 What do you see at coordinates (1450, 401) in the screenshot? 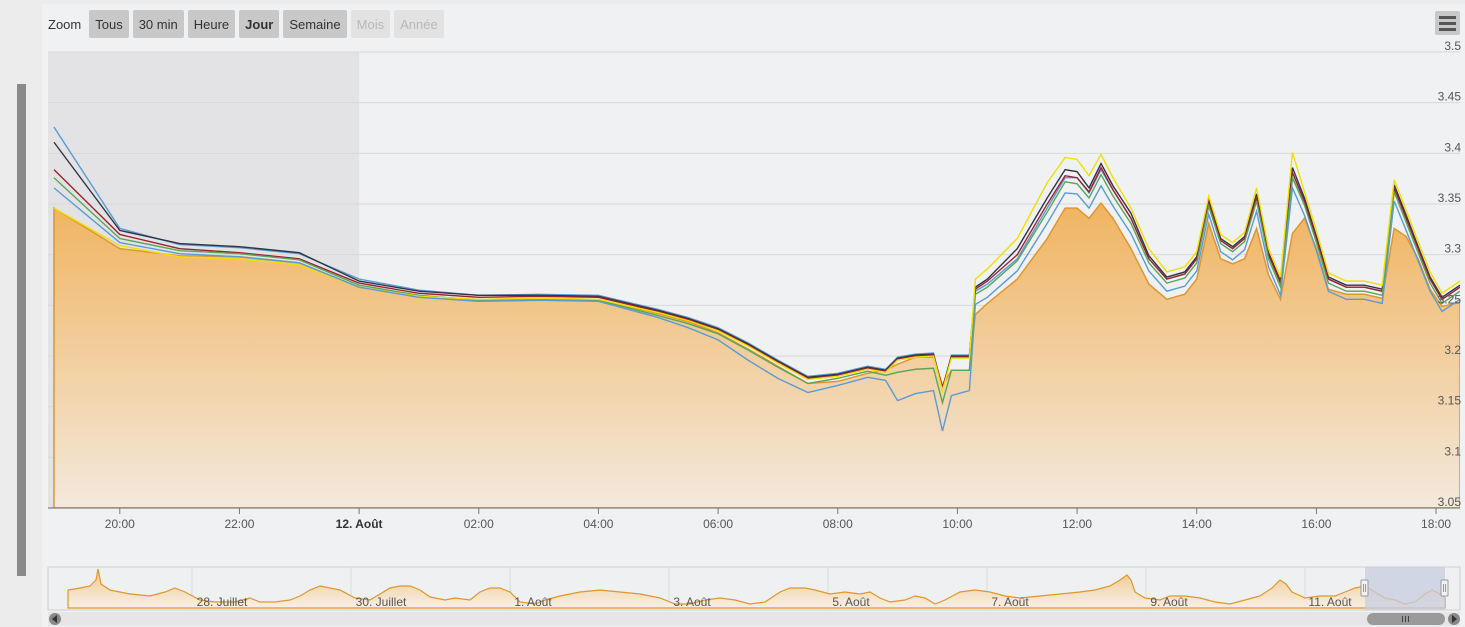
I see `y-tick-label: 3.15` at bounding box center [1450, 401].